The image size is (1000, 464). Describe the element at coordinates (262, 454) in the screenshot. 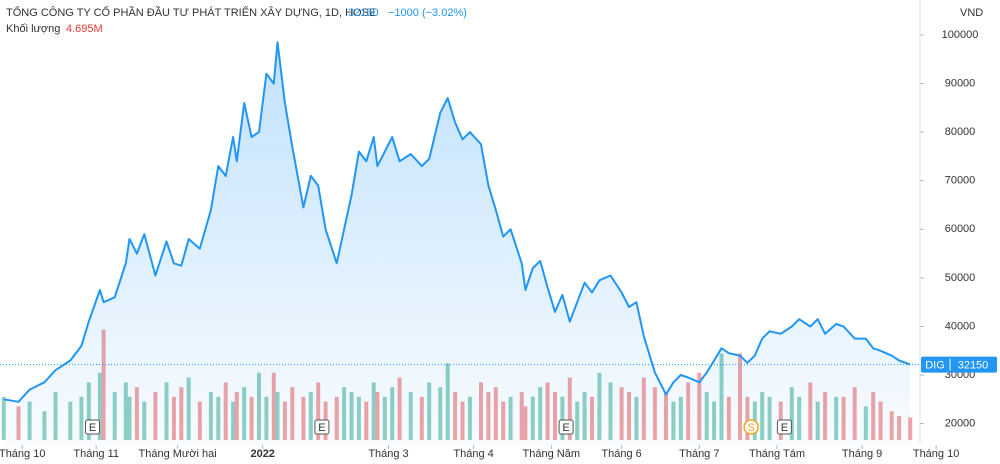

I see `x-tick-label: 2022` at that location.